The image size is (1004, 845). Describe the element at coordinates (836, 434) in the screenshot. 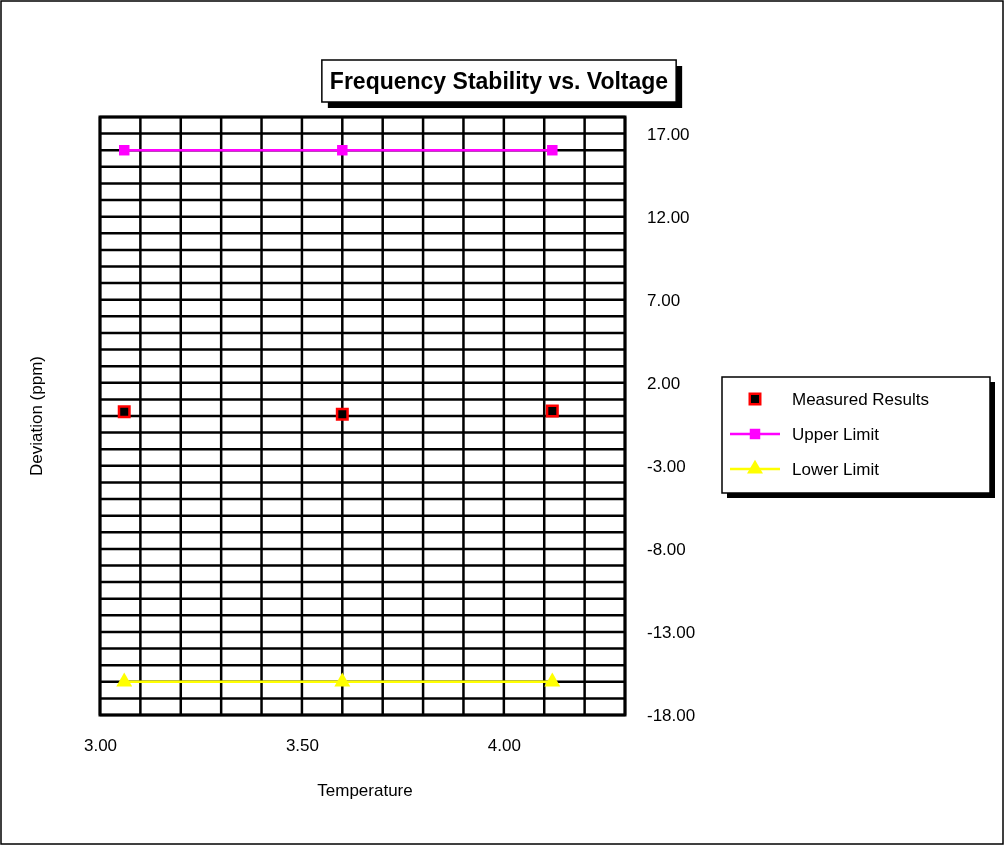

I see `legend-label: Upper Limit` at that location.